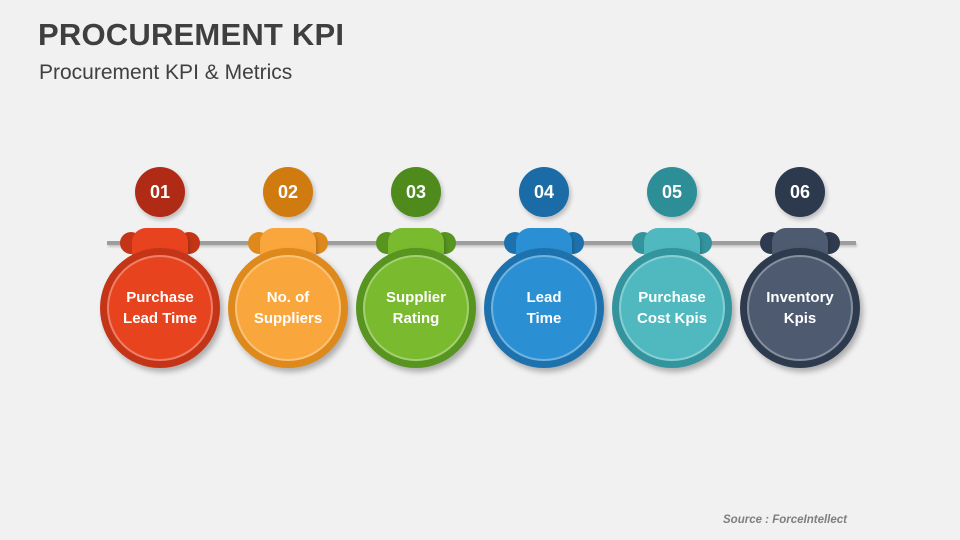  Describe the element at coordinates (481, 243) in the screenshot. I see `timeline-bar` at that location.